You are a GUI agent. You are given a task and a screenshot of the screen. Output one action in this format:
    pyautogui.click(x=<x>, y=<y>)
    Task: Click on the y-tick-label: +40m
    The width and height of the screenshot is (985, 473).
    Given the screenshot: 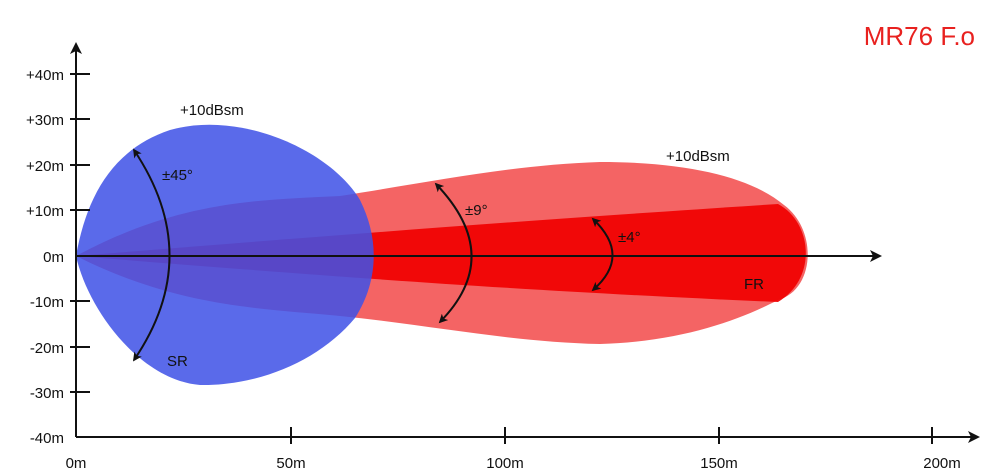 What is the action you would take?
    pyautogui.click(x=45, y=75)
    